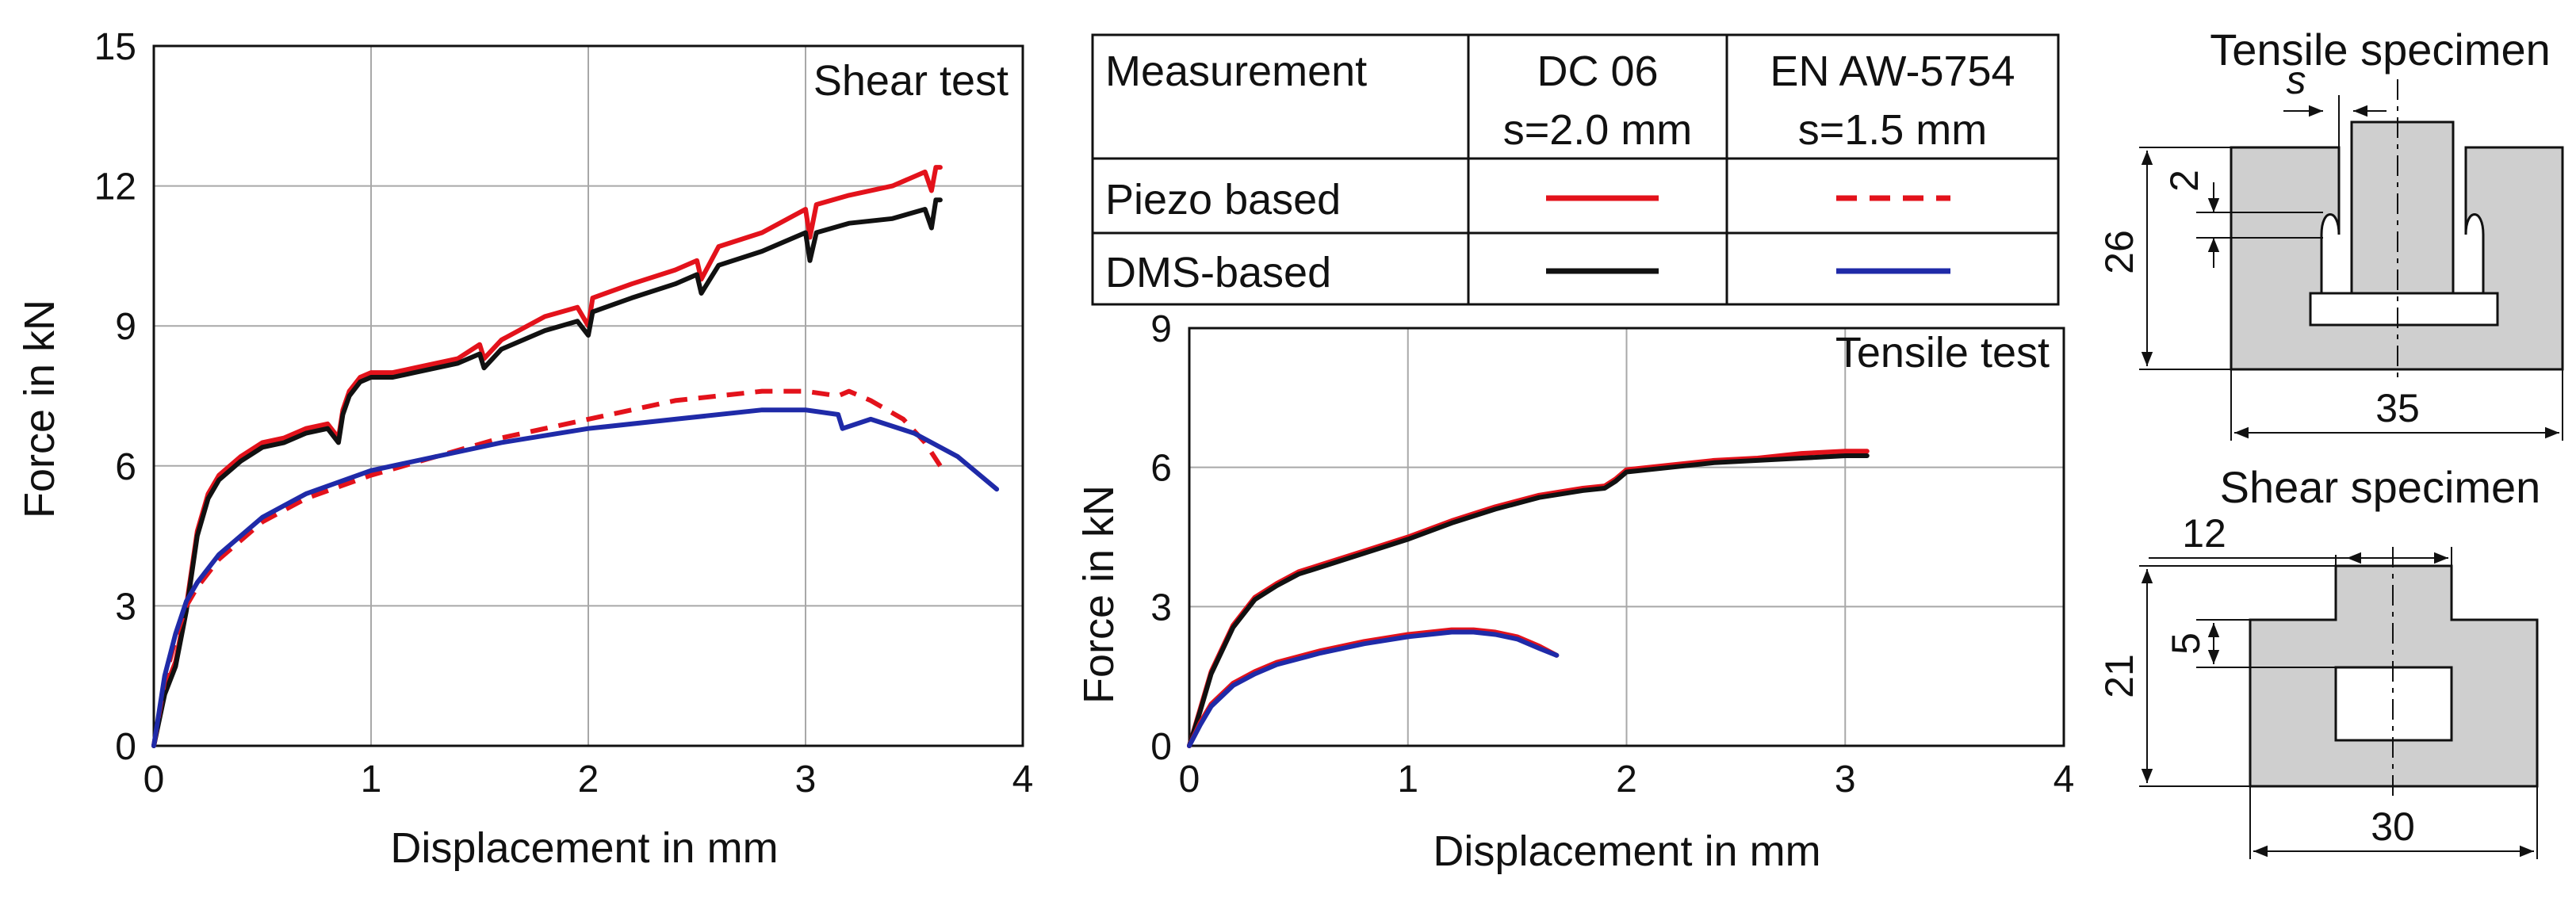  I want to click on shear-dim-12: 12, so click(2204, 533).